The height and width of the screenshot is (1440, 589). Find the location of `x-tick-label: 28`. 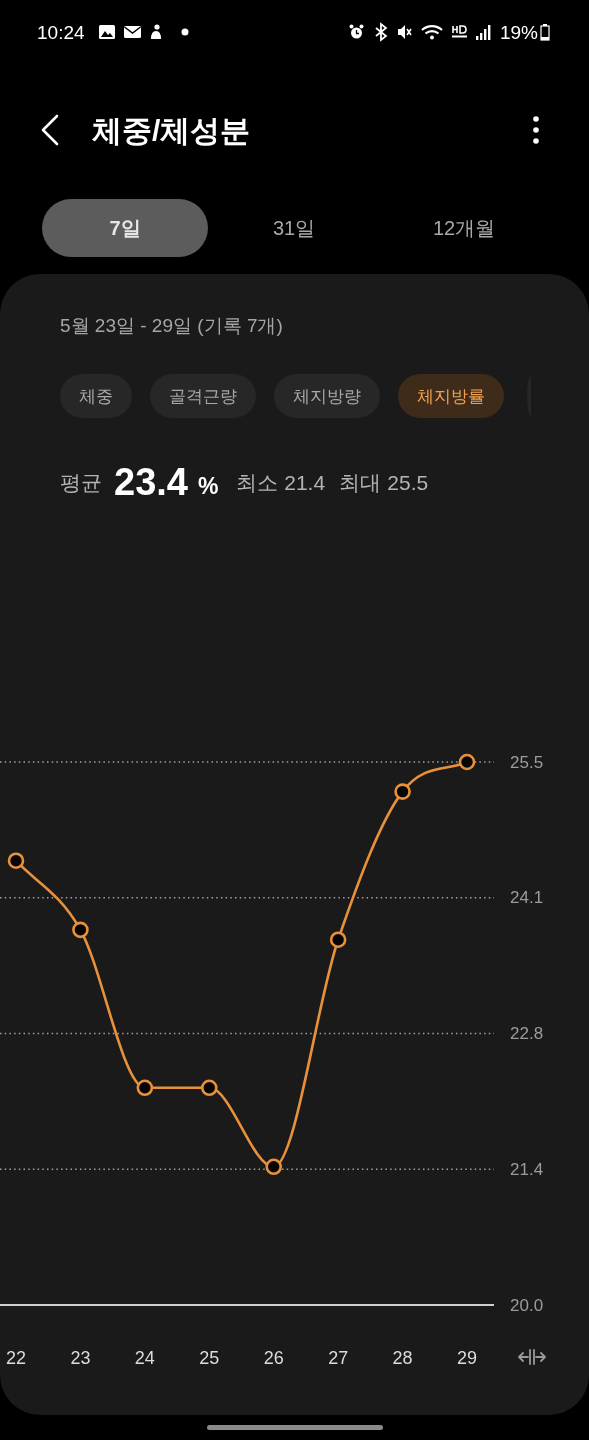

x-tick-label: 28 is located at coordinates (402, 1358).